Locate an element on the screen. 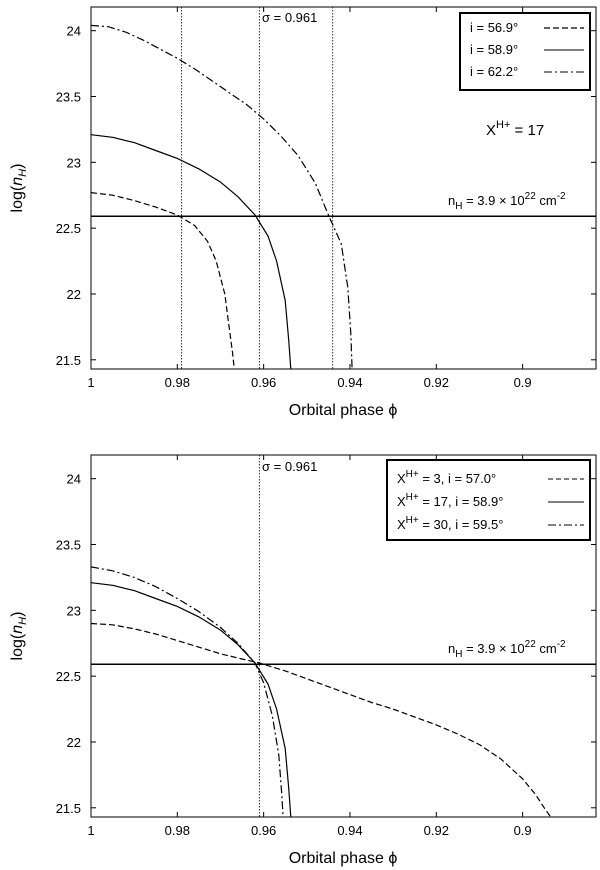  top-vertical-markers is located at coordinates (257, 188).